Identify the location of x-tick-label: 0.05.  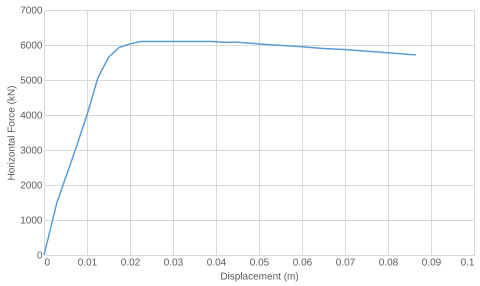
(260, 263).